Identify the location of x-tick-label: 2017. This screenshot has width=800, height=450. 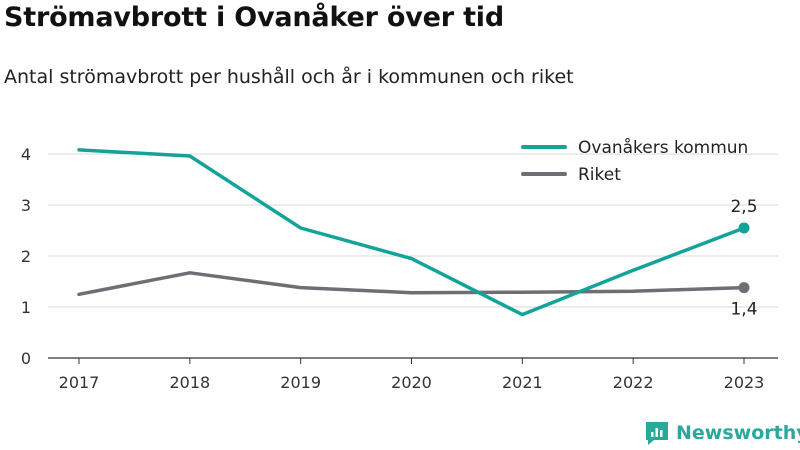
(79, 382).